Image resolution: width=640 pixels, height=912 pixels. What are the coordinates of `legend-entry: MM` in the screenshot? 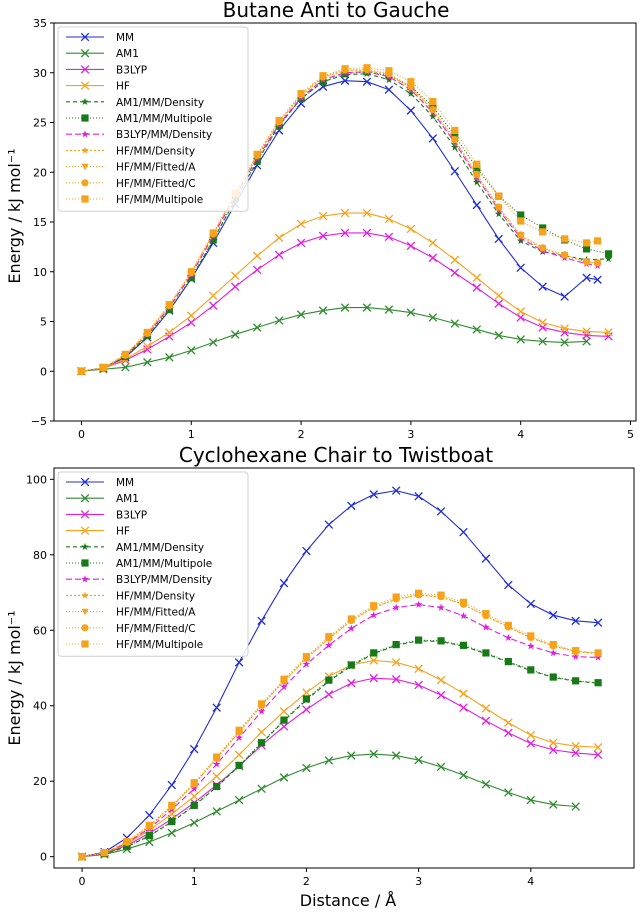 It's located at (100, 38).